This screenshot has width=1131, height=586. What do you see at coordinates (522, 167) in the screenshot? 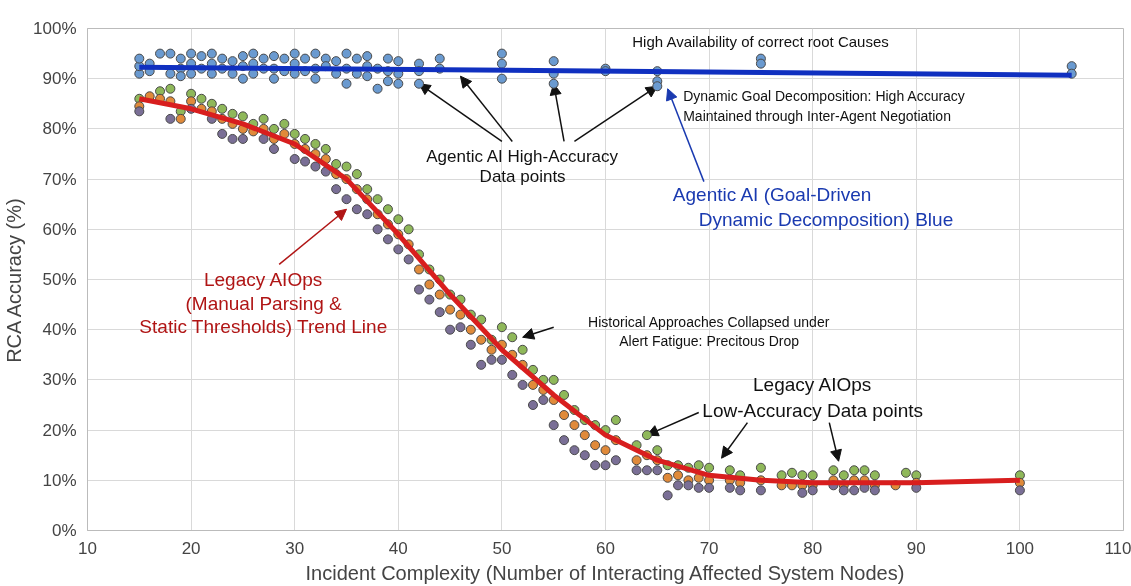
I see `annotation: Agentic AI High-Accuracy Data points` at bounding box center [522, 167].